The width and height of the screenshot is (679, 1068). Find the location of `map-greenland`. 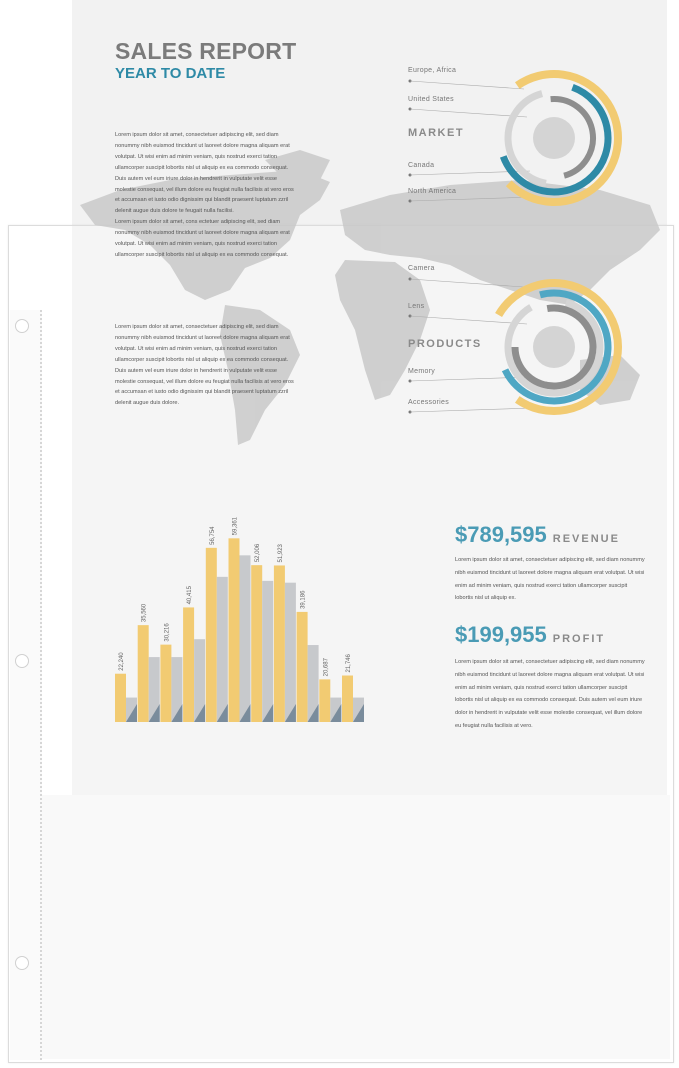

map-greenland is located at coordinates (297, 167).